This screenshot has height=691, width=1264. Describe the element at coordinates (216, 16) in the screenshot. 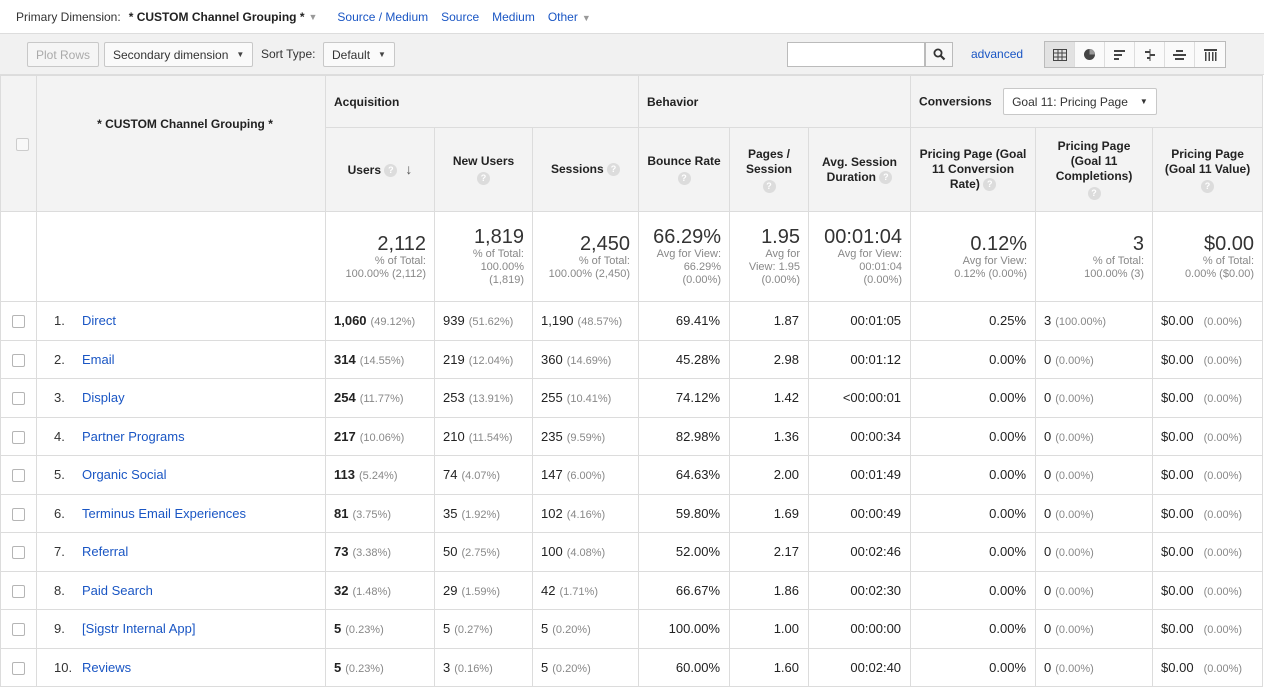

I see `primary-dimension-current: * CUSTOM Channel Grouping *` at that location.